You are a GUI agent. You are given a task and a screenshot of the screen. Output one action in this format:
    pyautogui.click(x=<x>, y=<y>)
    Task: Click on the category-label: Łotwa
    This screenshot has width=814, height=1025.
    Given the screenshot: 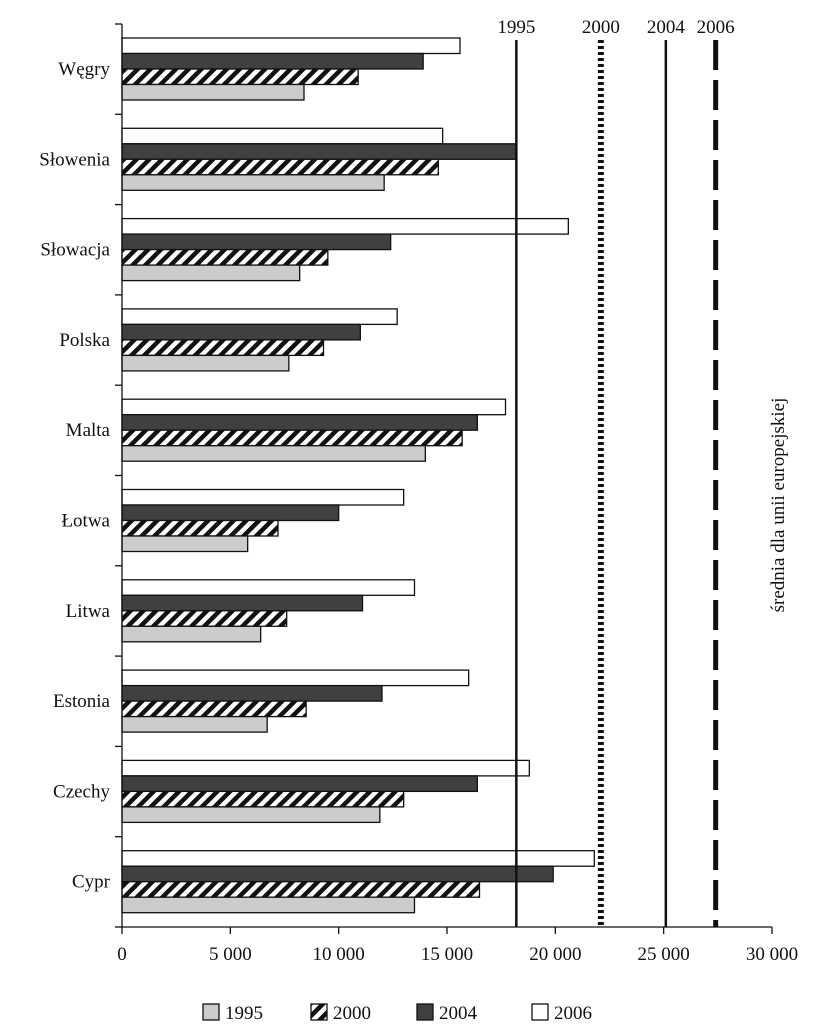 What is the action you would take?
    pyautogui.click(x=85, y=521)
    